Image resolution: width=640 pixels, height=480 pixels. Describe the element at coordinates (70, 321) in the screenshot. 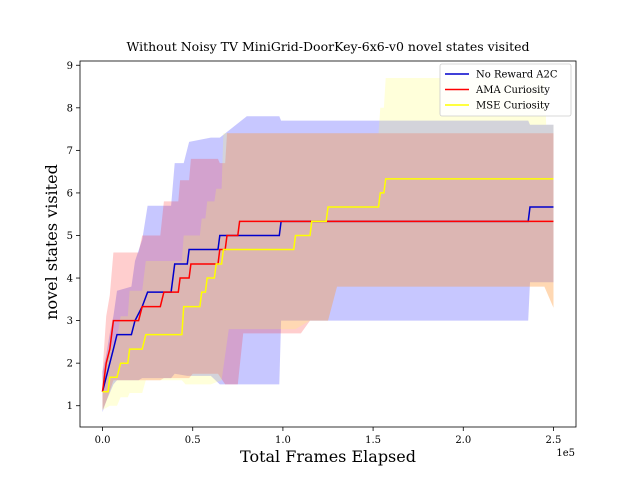

I see `y-tick-label: 3` at that location.